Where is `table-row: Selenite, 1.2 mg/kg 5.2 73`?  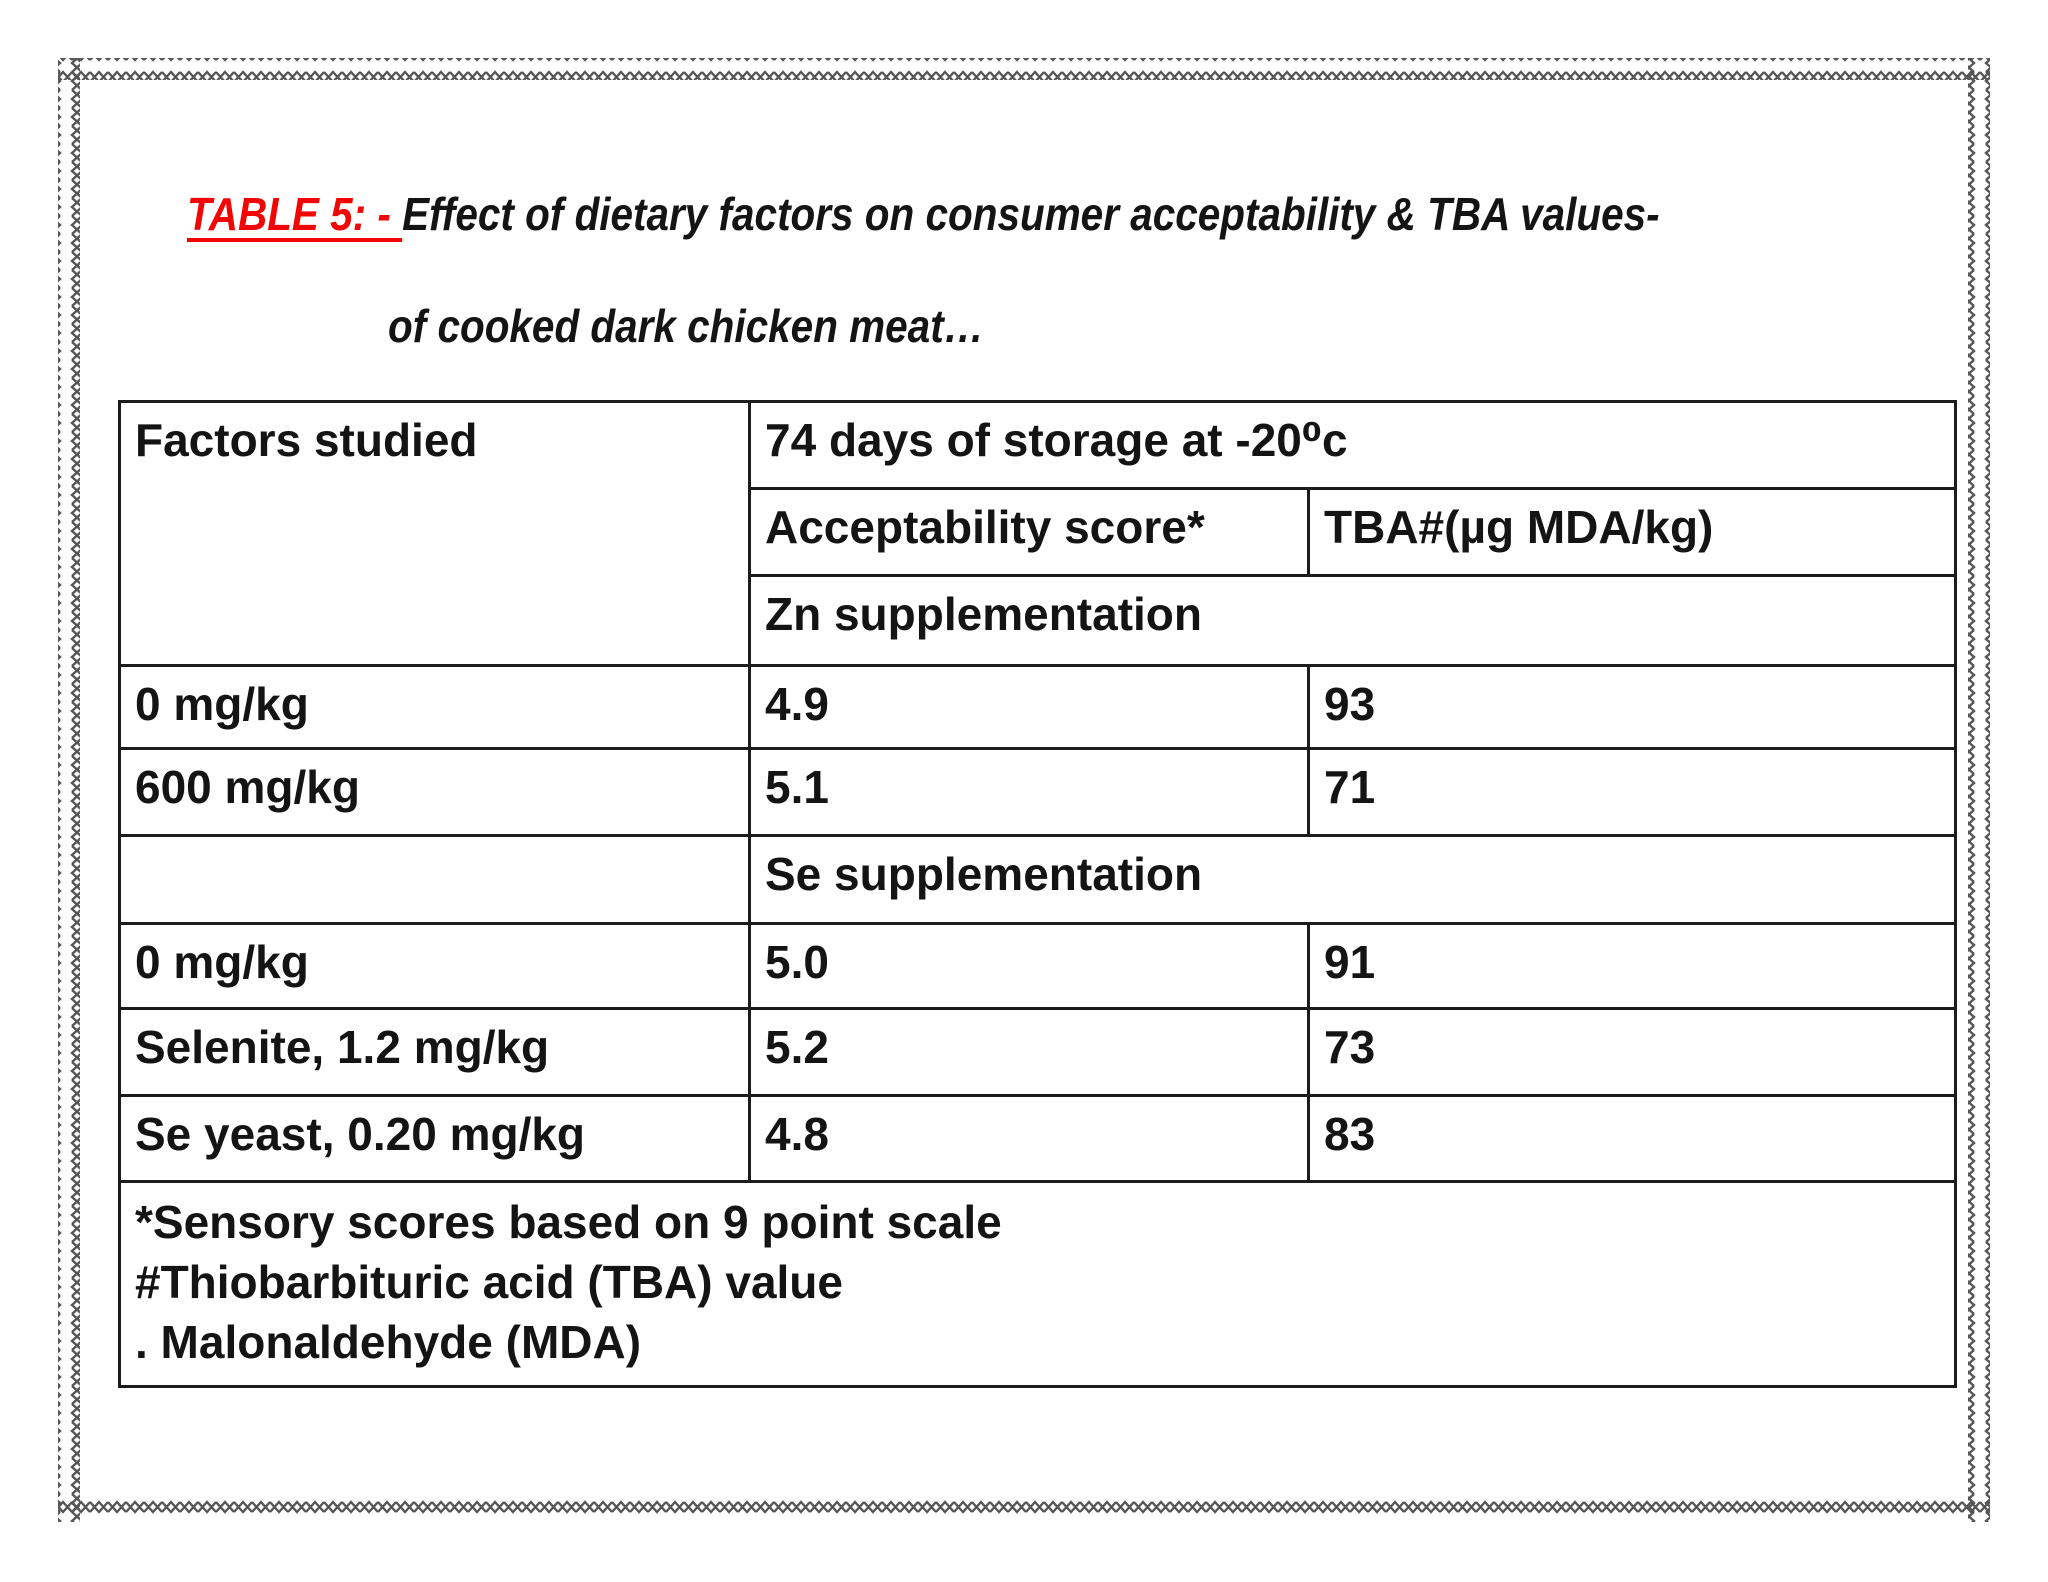 table-row: Selenite, 1.2 mg/kg 5.2 73 is located at coordinates (1037, 1052).